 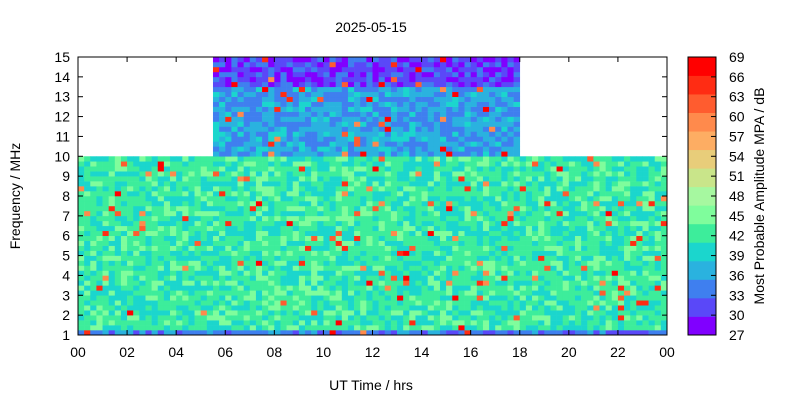 I want to click on x-axis-label: UT Time / hrs, so click(x=371, y=385).